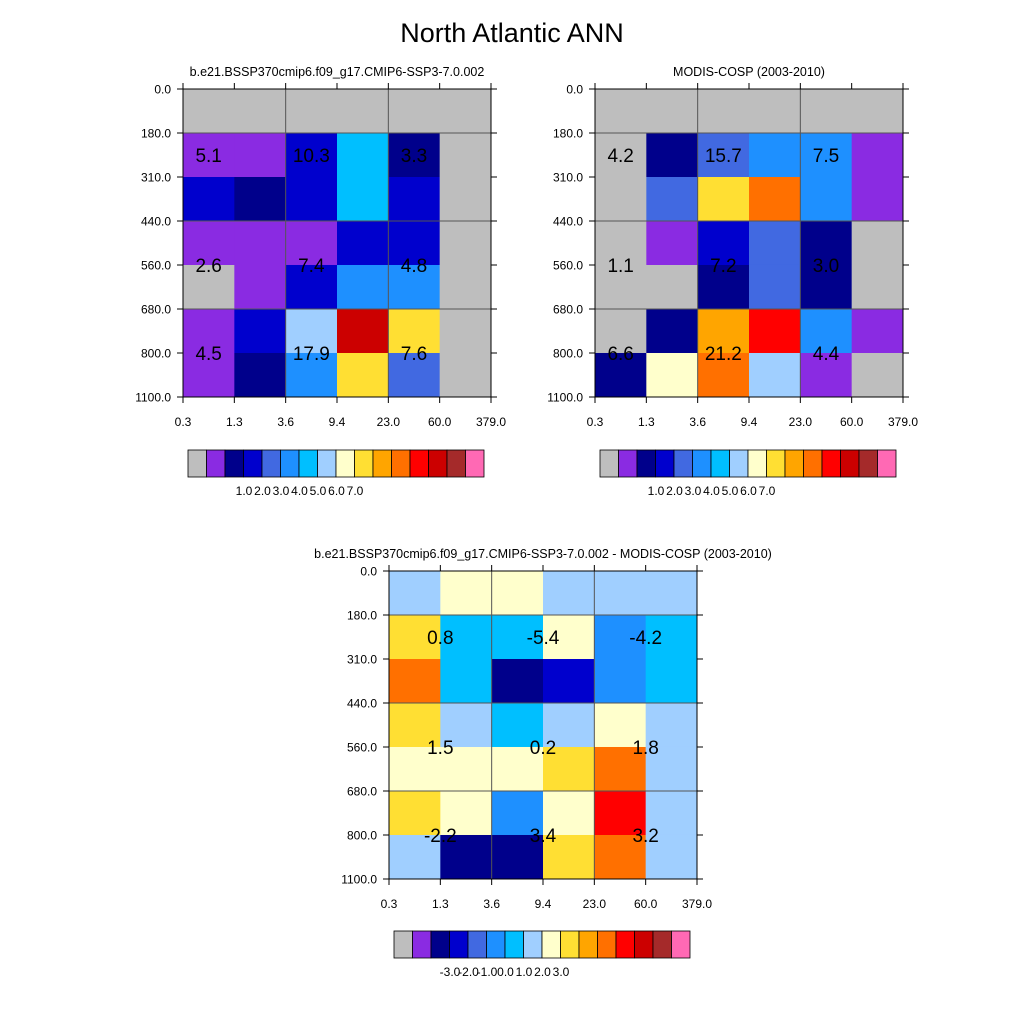 This screenshot has height=1024, width=1024. What do you see at coordinates (299, 491) in the screenshot?
I see `colorbar-label: 4.0` at bounding box center [299, 491].